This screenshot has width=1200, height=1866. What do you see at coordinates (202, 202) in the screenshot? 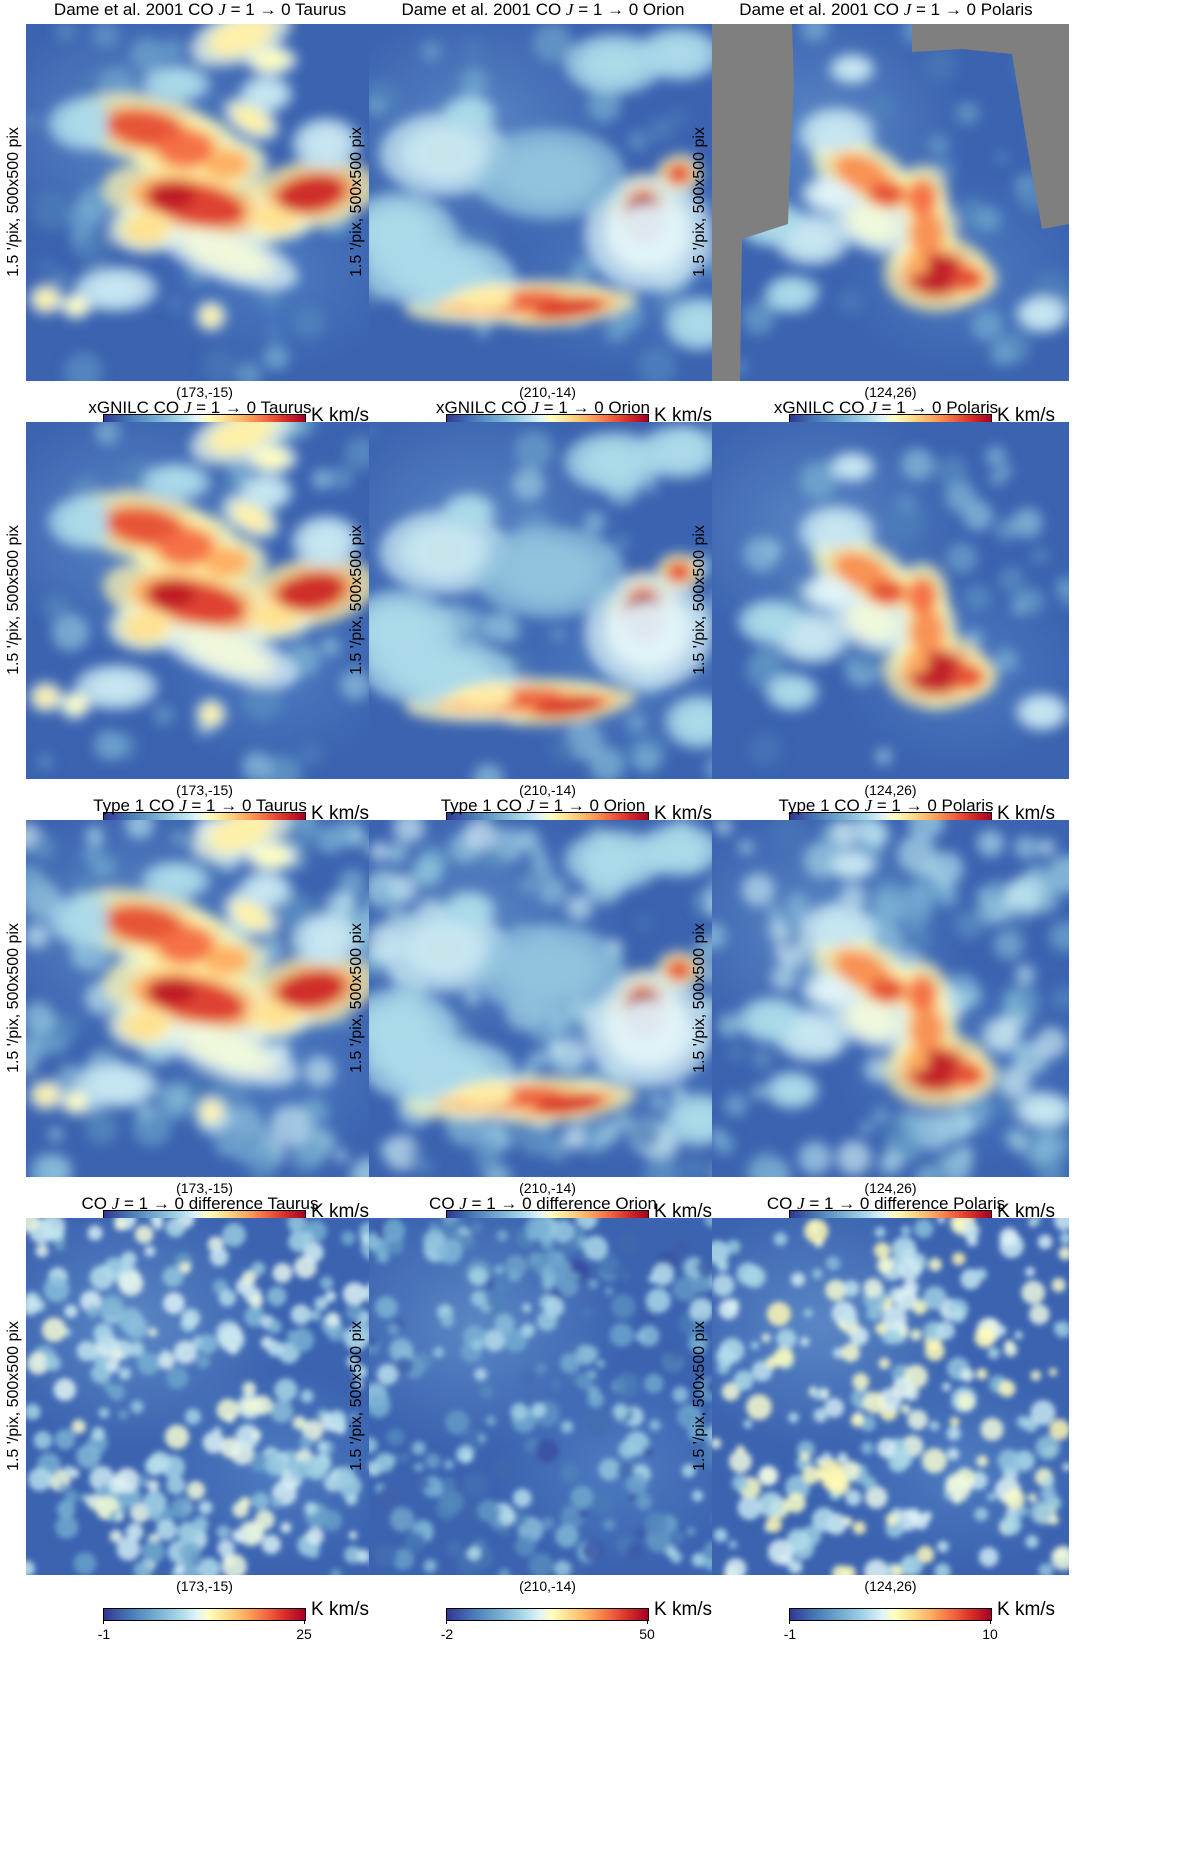
I see `map-image` at bounding box center [202, 202].